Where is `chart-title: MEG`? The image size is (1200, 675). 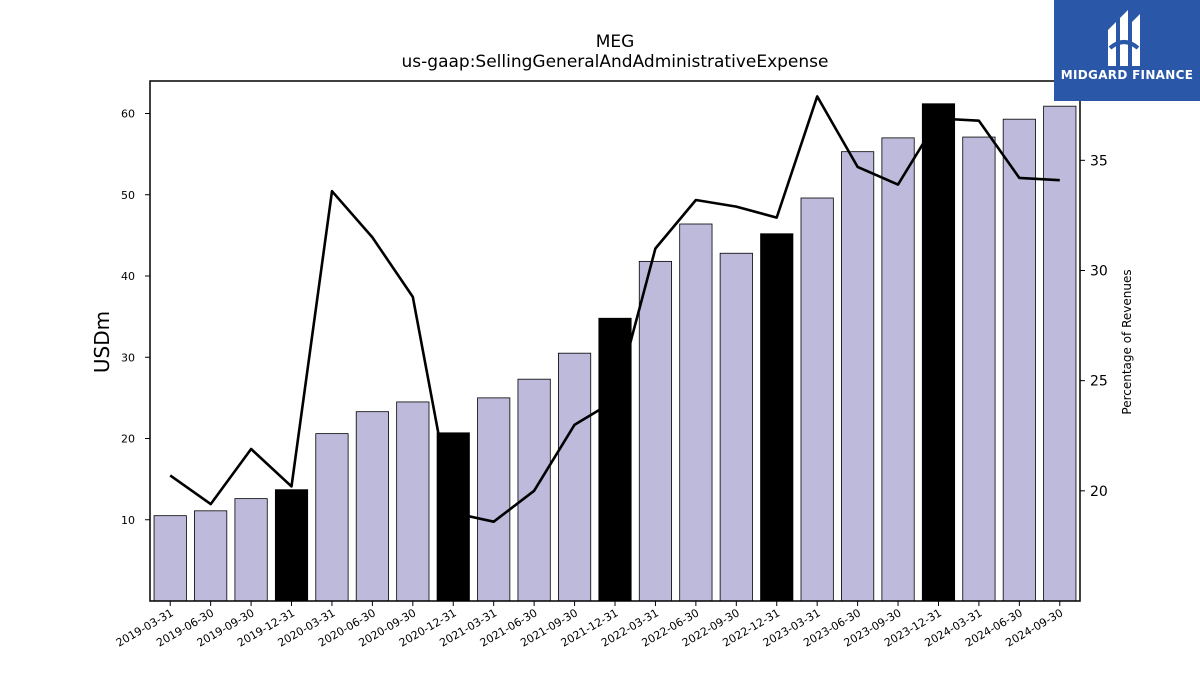
chart-title: MEG is located at coordinates (615, 42).